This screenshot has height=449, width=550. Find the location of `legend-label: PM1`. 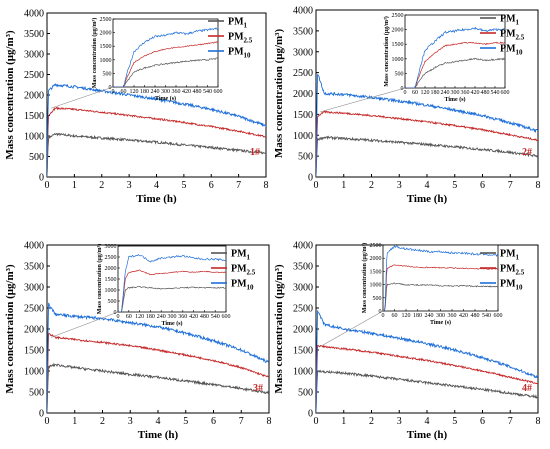

legend-label: PM1 is located at coordinates (510, 255).